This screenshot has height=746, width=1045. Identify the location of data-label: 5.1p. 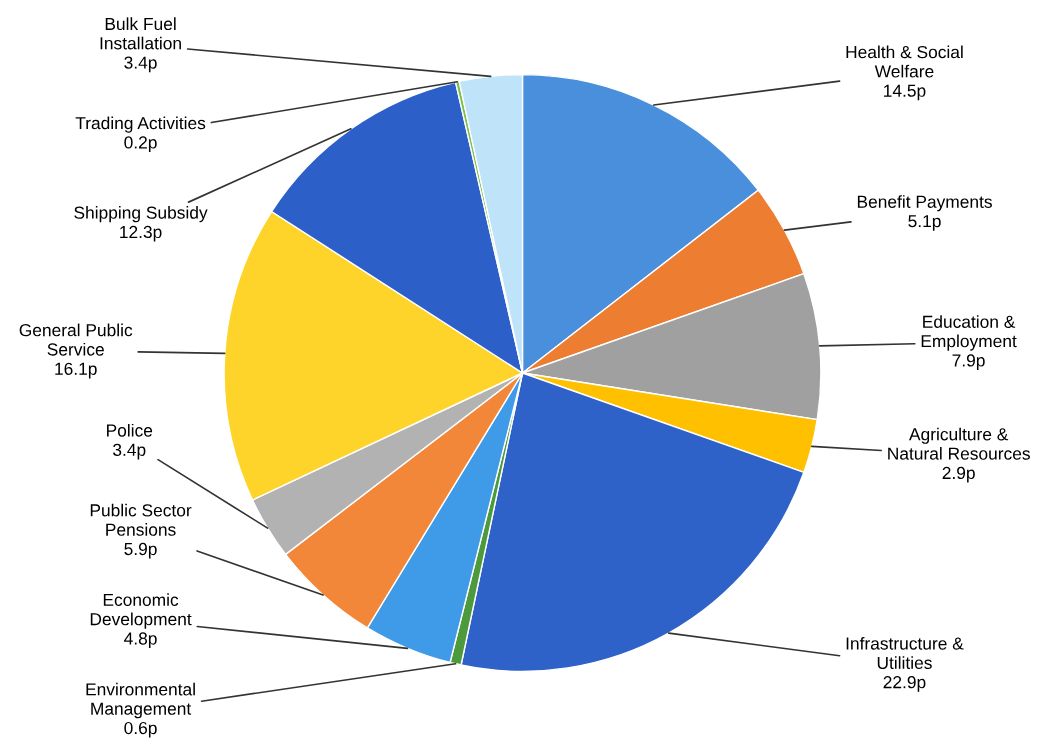
(924, 223).